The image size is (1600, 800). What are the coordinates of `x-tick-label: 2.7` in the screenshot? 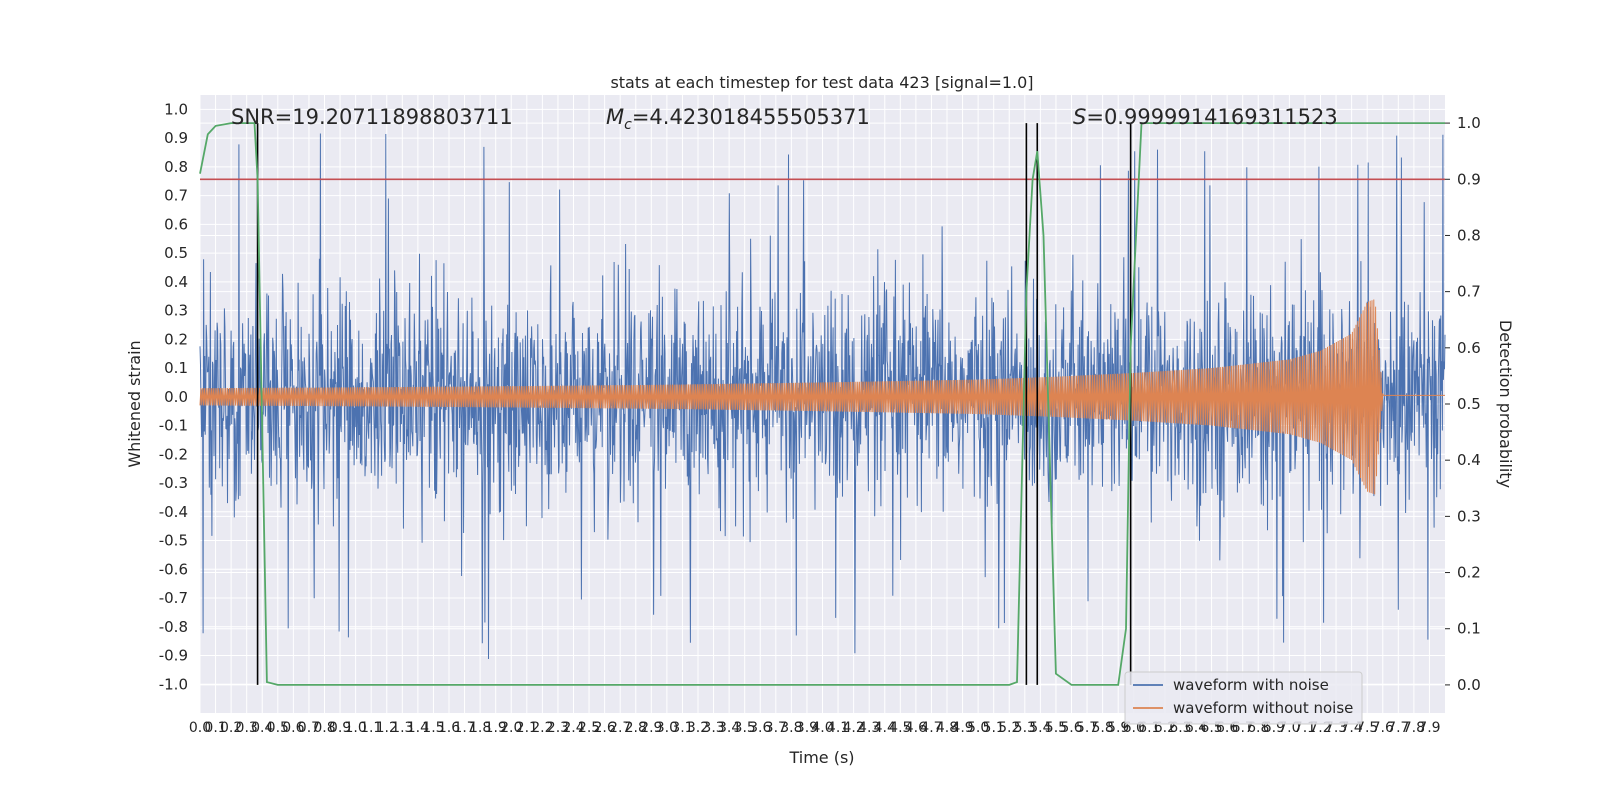 It's located at (620, 728).